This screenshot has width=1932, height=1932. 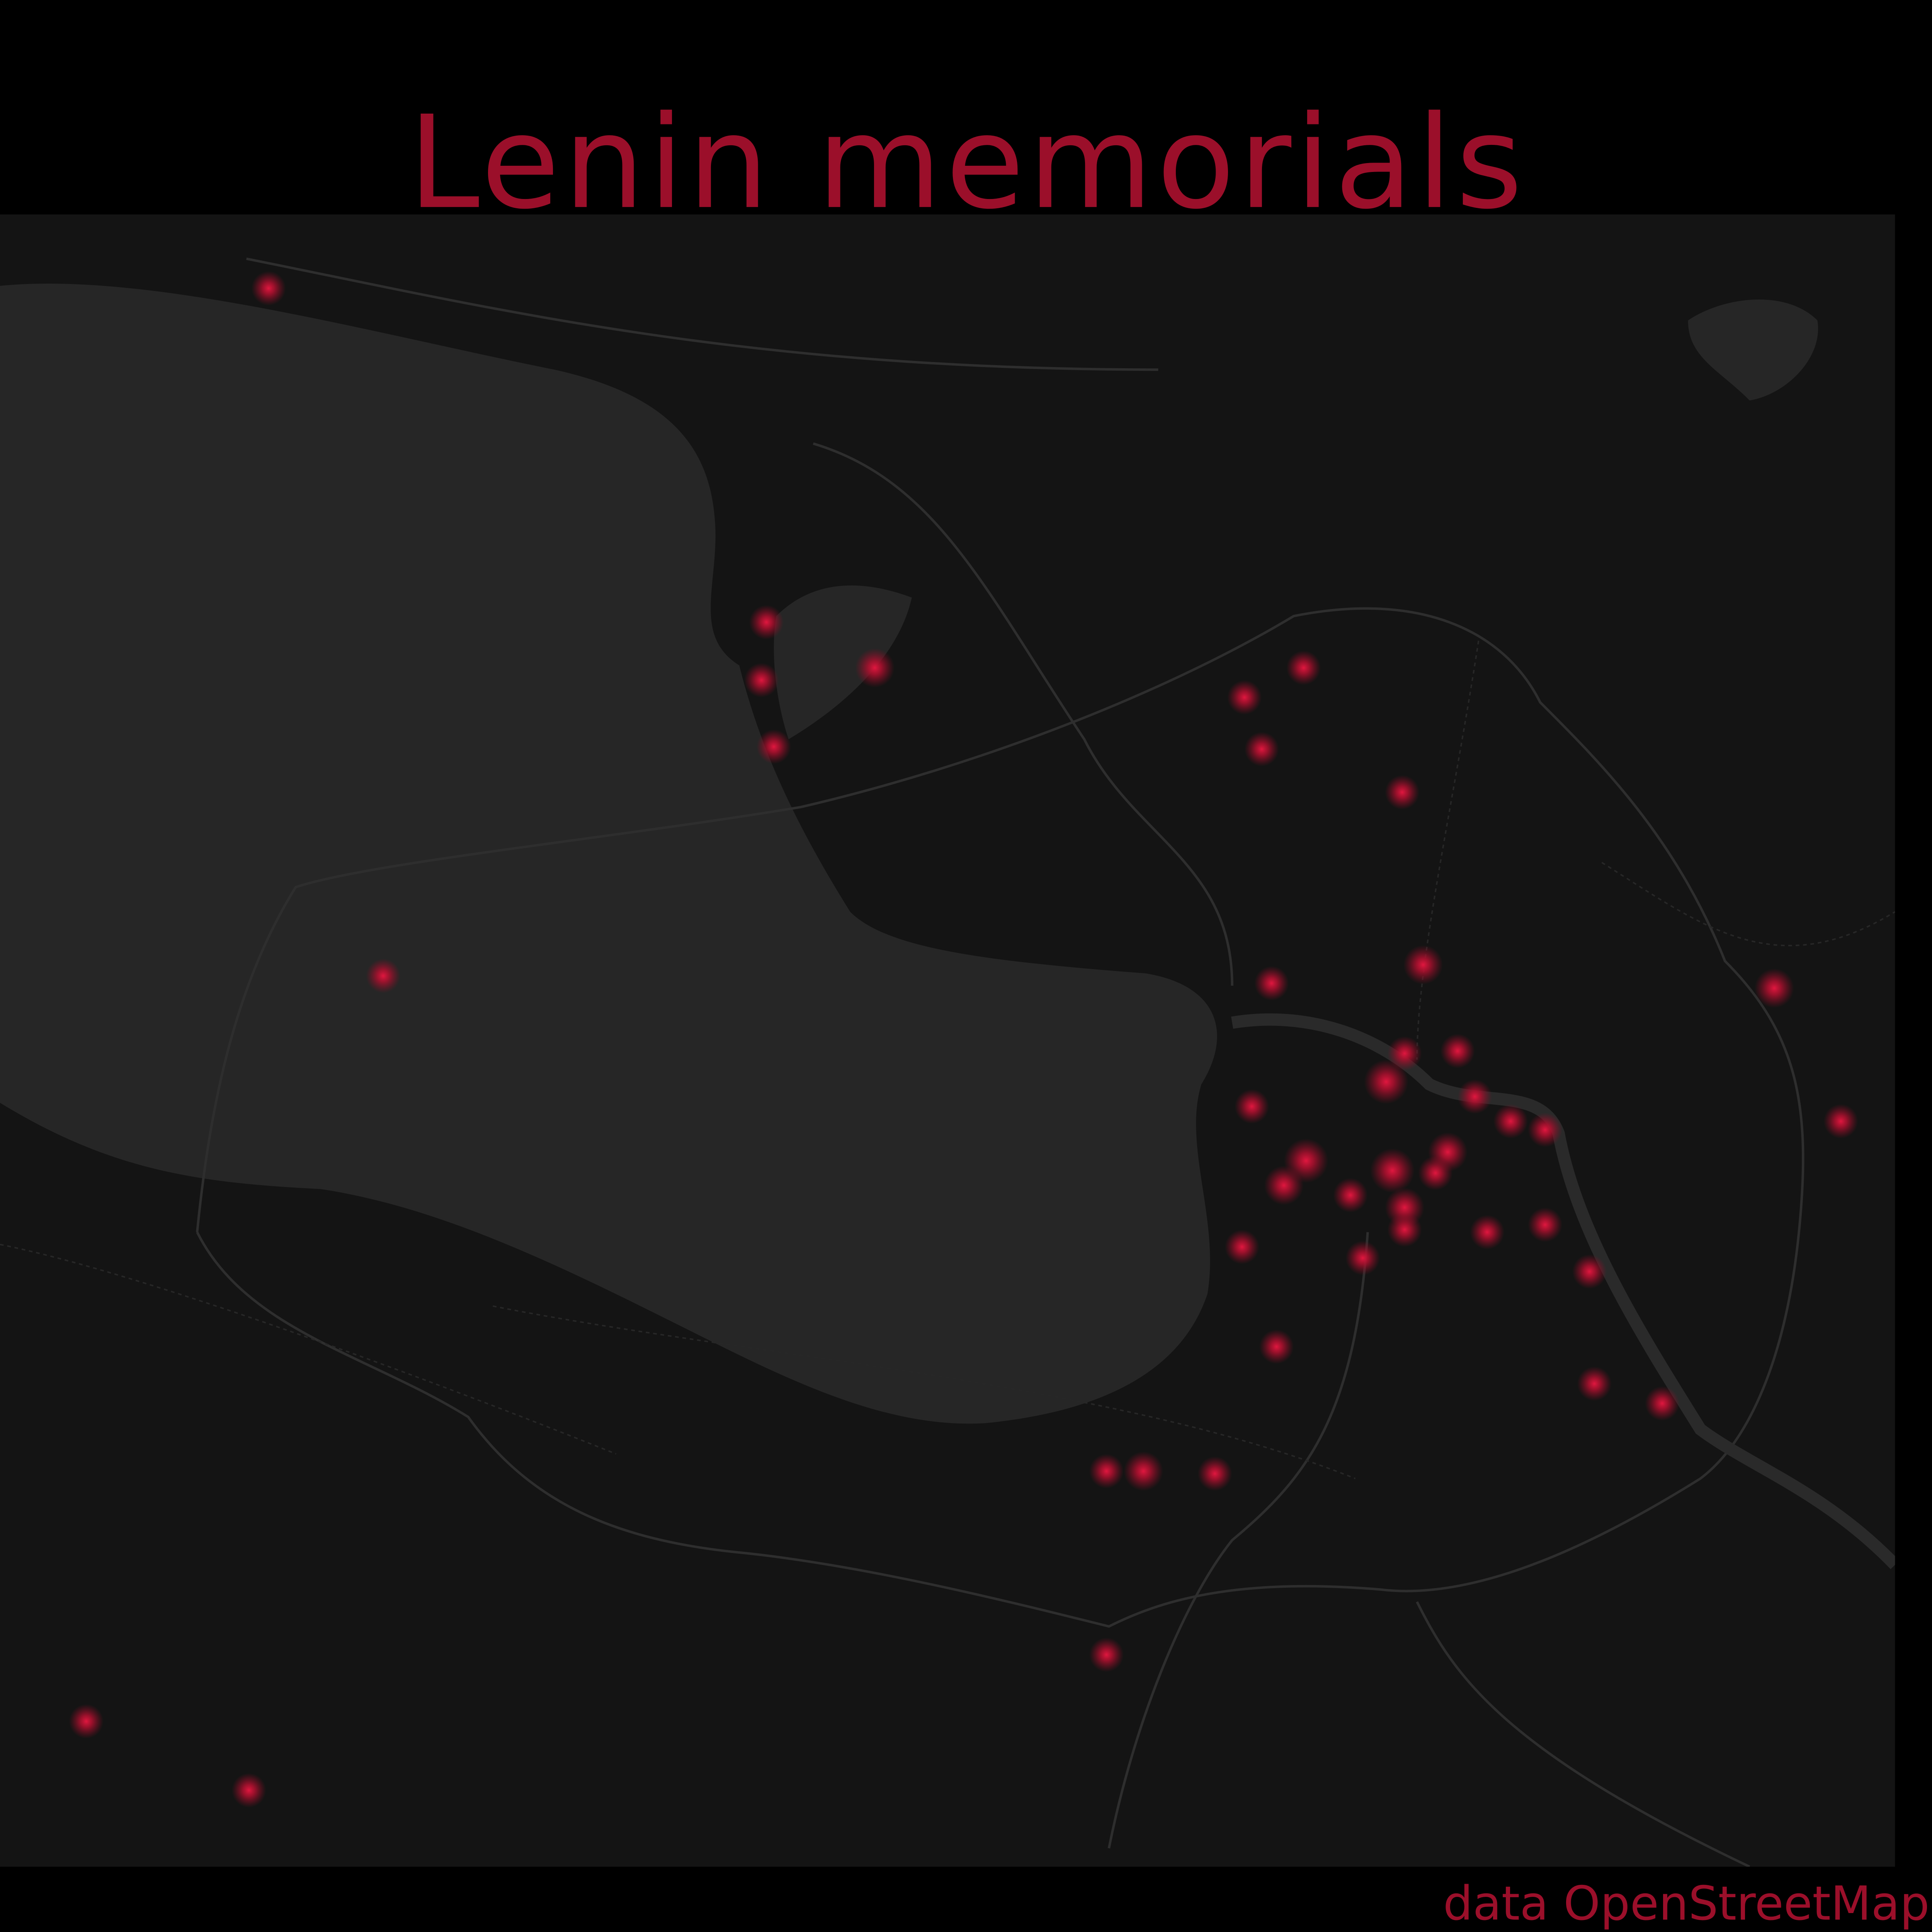 I want to click on lake, so click(x=1753, y=350).